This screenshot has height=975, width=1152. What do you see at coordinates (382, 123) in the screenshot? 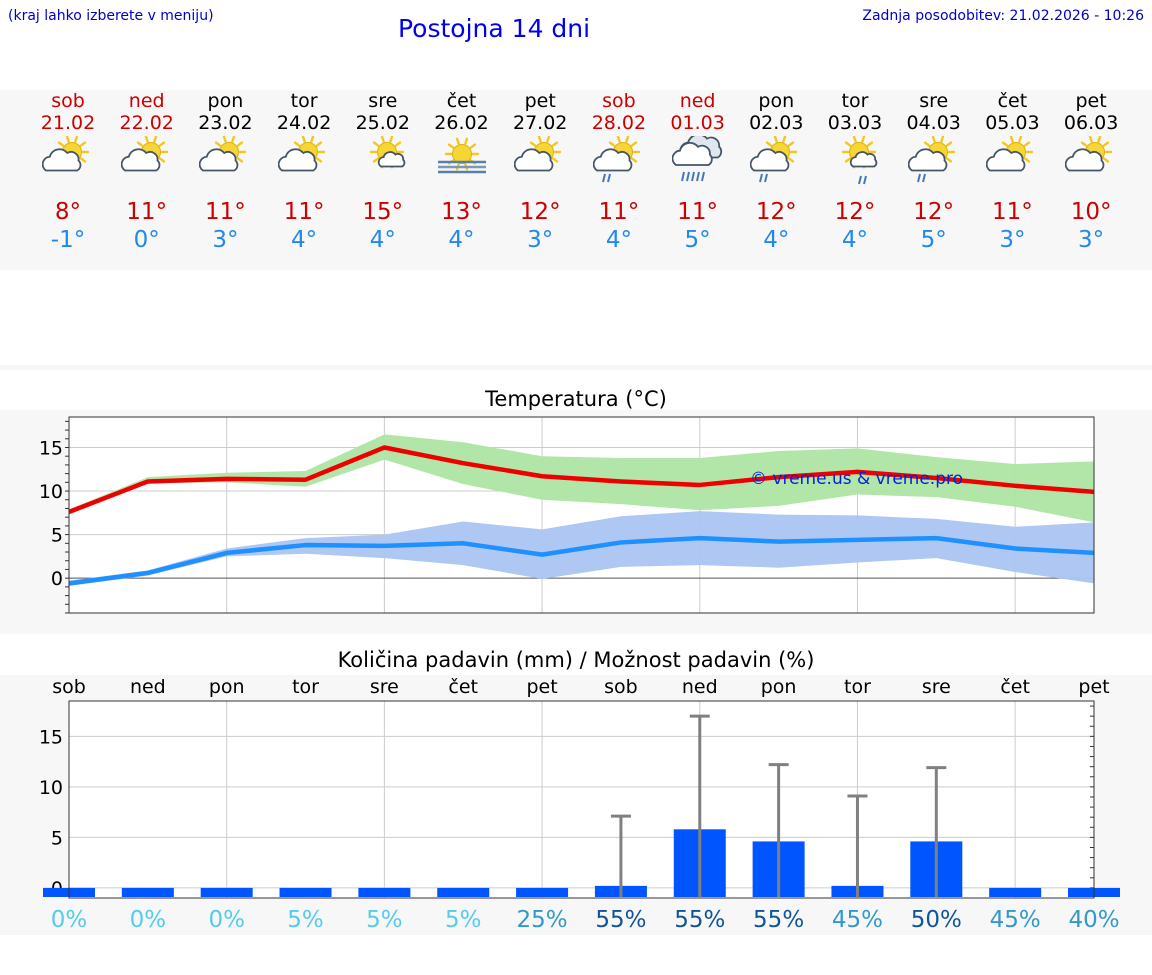
I see `day-date: 25.02` at bounding box center [382, 123].